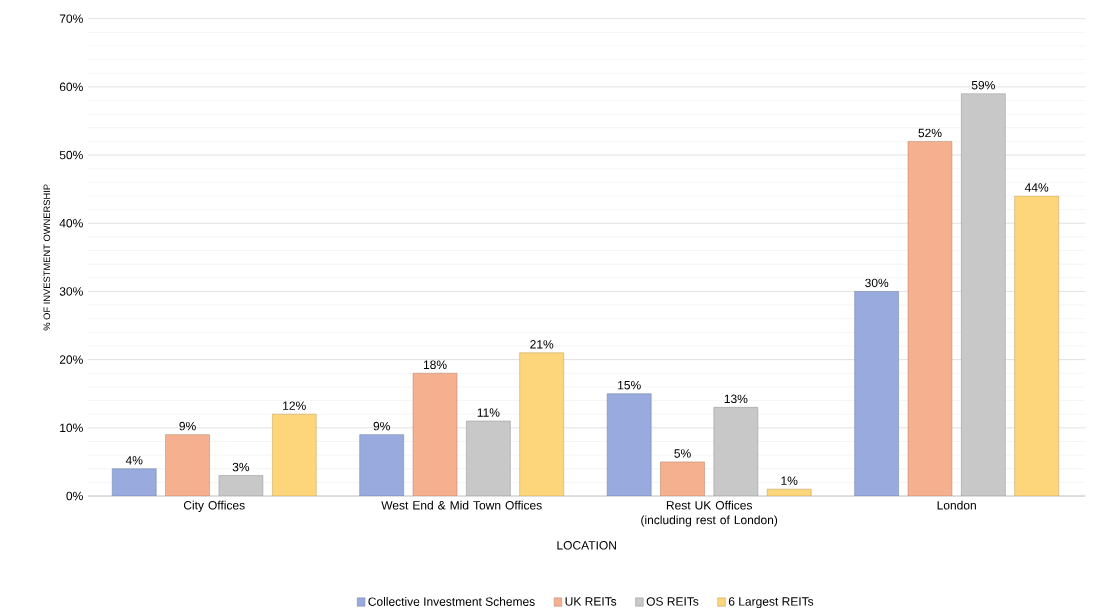 This screenshot has width=1094, height=613. What do you see at coordinates (956, 505) in the screenshot?
I see `x-tick-label: London` at bounding box center [956, 505].